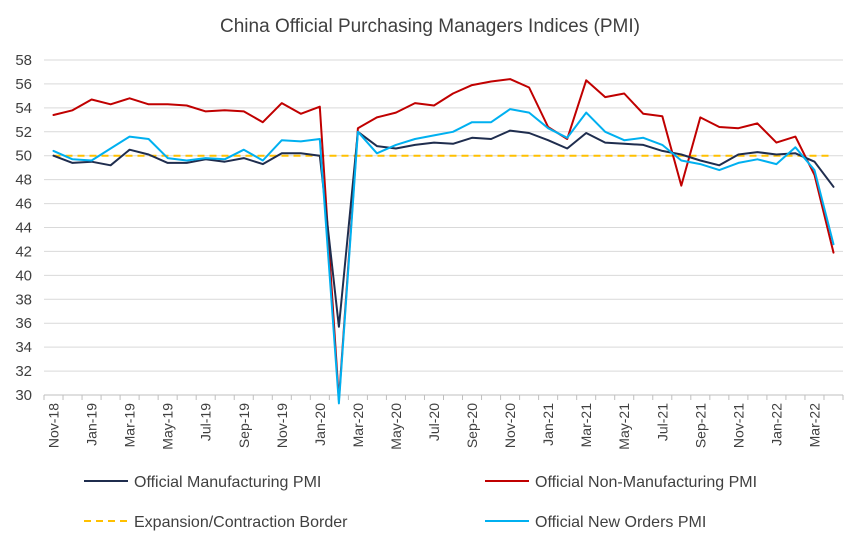 This screenshot has height=554, width=862. I want to click on x-tick-label-Sep-20: Sep-20, so click(472, 425).